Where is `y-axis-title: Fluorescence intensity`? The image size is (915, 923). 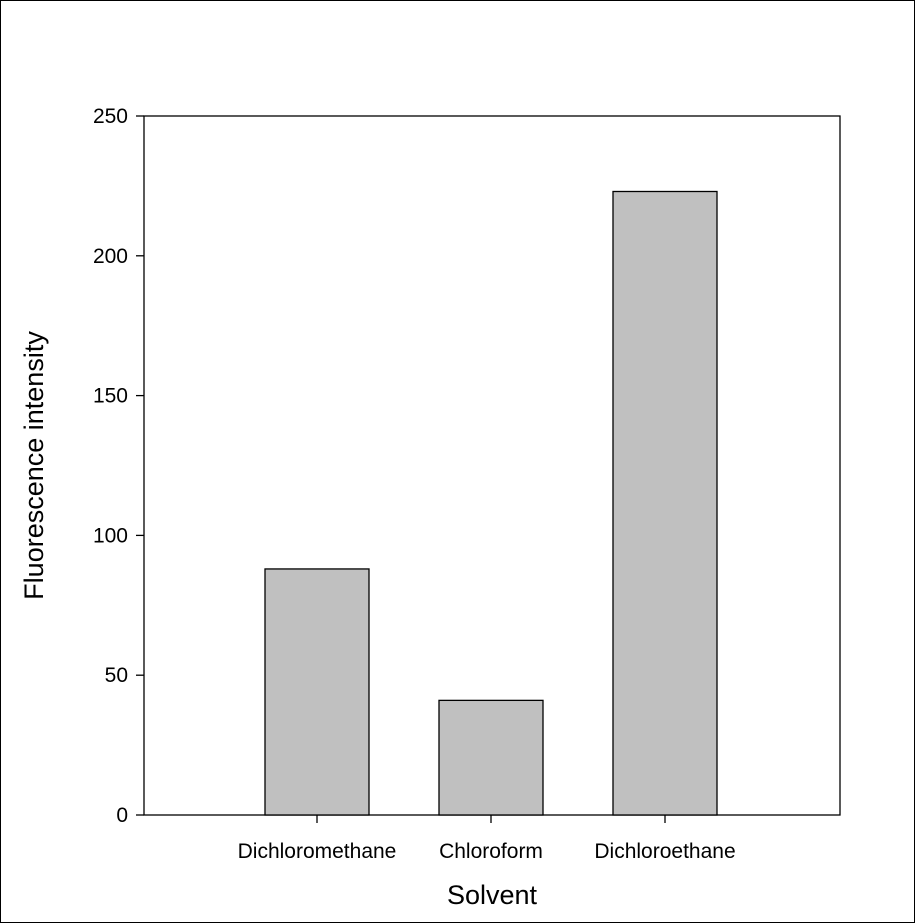
y-axis-title: Fluorescence intensity is located at coordinates (34, 465).